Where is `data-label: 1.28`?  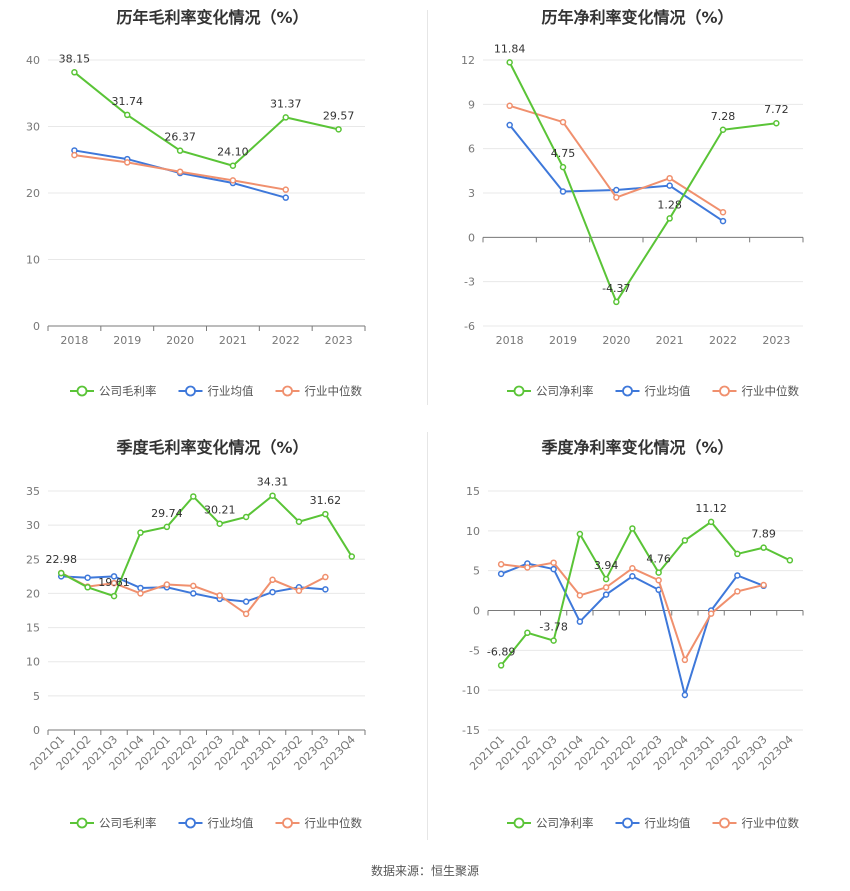
data-label: 1.28 is located at coordinates (669, 204).